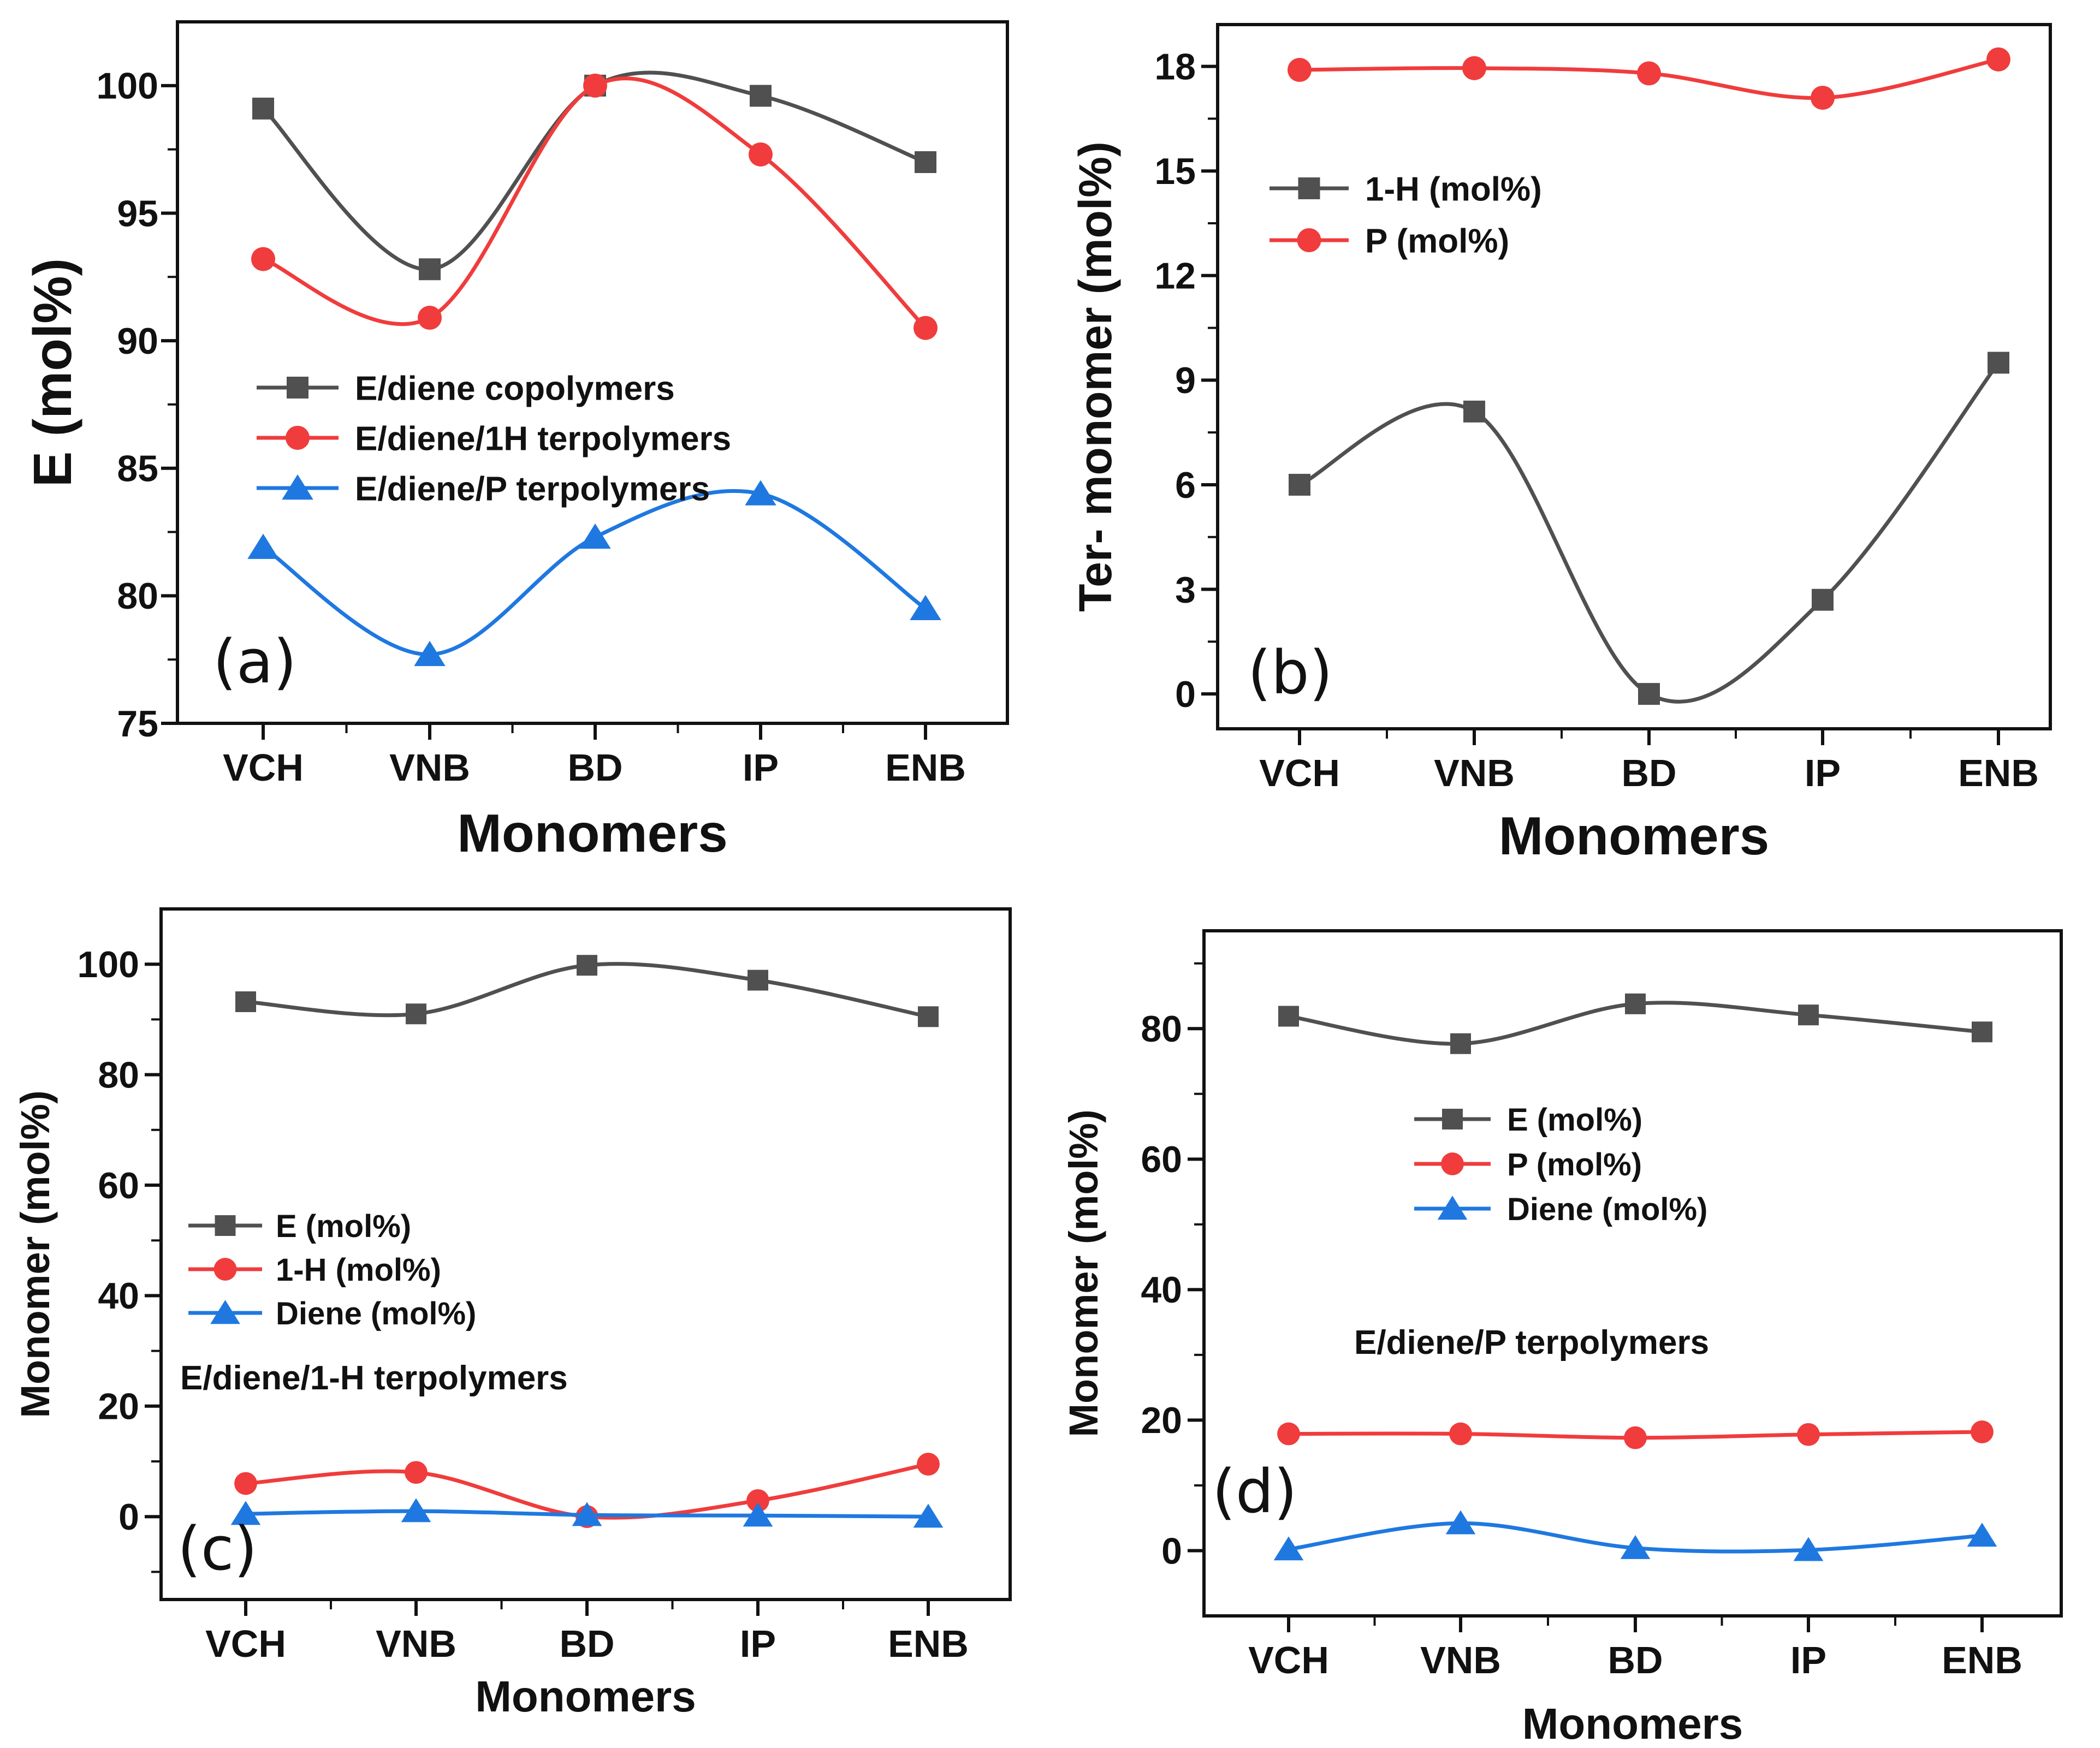 The height and width of the screenshot is (1748, 2100). What do you see at coordinates (1185, 380) in the screenshot?
I see `y-tick-label: 9` at bounding box center [1185, 380].